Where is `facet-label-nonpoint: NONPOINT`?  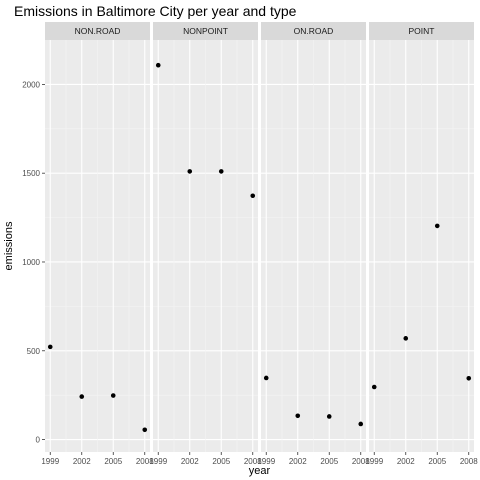 facet-label-nonpoint: NONPOINT is located at coordinates (205, 31).